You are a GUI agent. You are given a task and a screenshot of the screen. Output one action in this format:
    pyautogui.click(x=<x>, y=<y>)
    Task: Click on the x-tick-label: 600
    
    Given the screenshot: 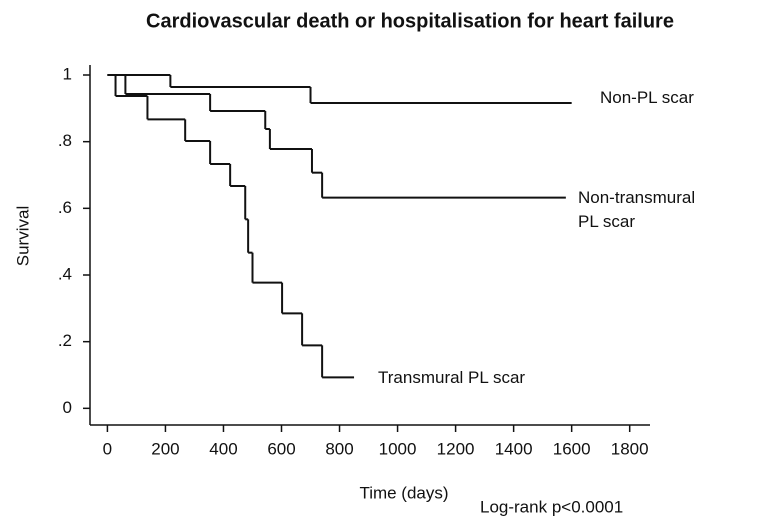 What is the action you would take?
    pyautogui.click(x=281, y=448)
    